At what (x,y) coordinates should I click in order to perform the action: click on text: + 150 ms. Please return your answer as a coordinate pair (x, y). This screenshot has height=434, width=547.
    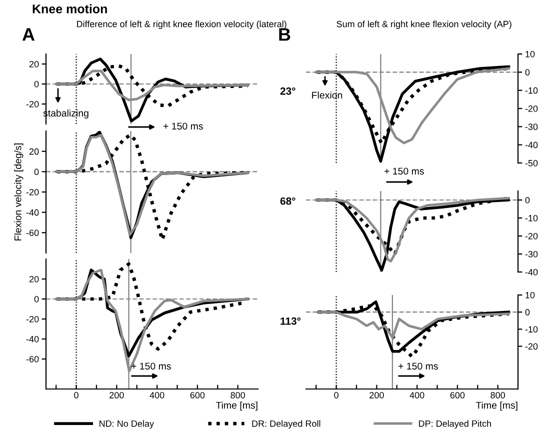
    Looking at the image, I should click on (404, 171).